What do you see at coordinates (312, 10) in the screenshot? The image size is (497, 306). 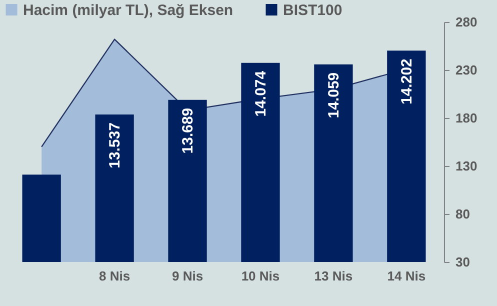 I see `legend-label: BIST100` at bounding box center [312, 10].